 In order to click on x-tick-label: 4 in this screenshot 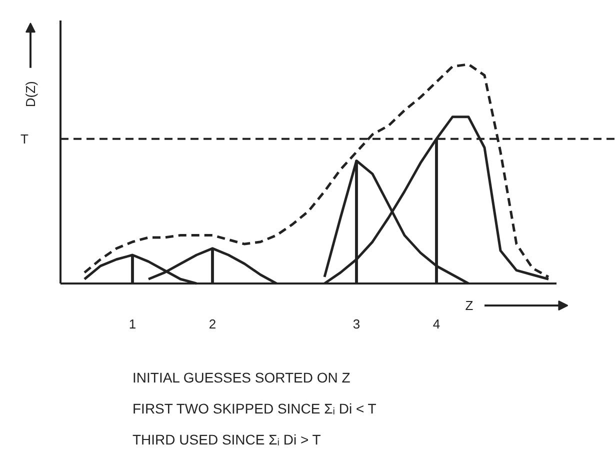, I will do `click(436, 324)`.